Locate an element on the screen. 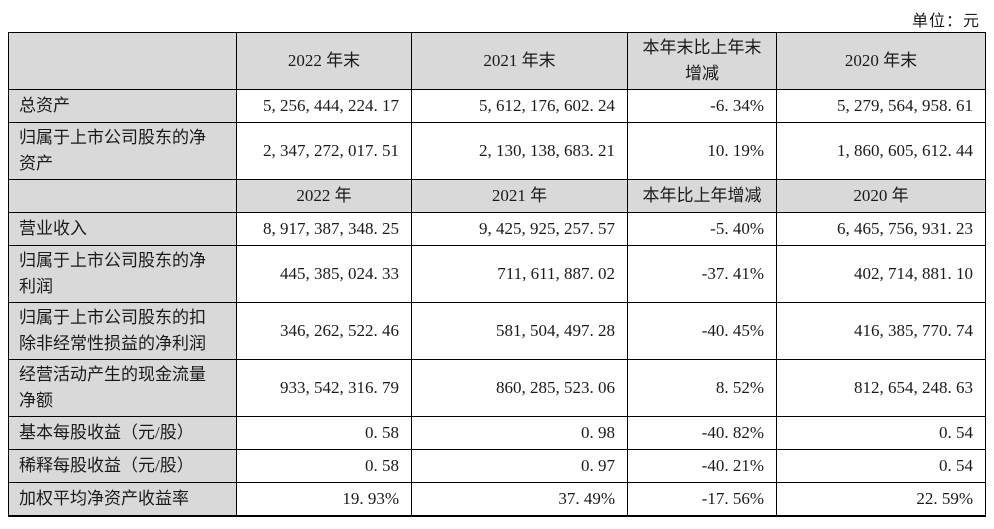 Image resolution: width=994 pixels, height=529 pixels. col-header-2020-year: 2020 年 is located at coordinates (881, 196).